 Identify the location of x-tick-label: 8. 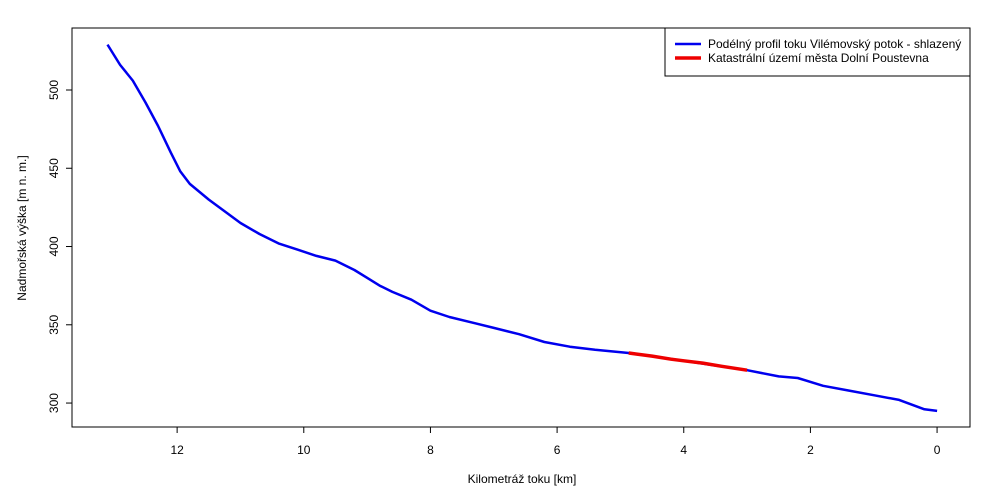
(430, 450).